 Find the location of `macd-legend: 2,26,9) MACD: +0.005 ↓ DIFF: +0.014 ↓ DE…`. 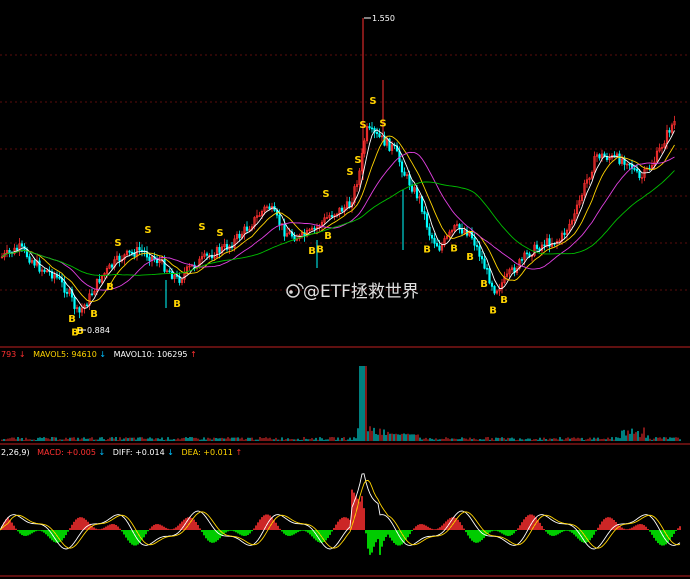

macd-legend: 2,26,9) MACD: +0.005 ↓ DIFF: +0.014 ↓ DE… is located at coordinates (121, 452).